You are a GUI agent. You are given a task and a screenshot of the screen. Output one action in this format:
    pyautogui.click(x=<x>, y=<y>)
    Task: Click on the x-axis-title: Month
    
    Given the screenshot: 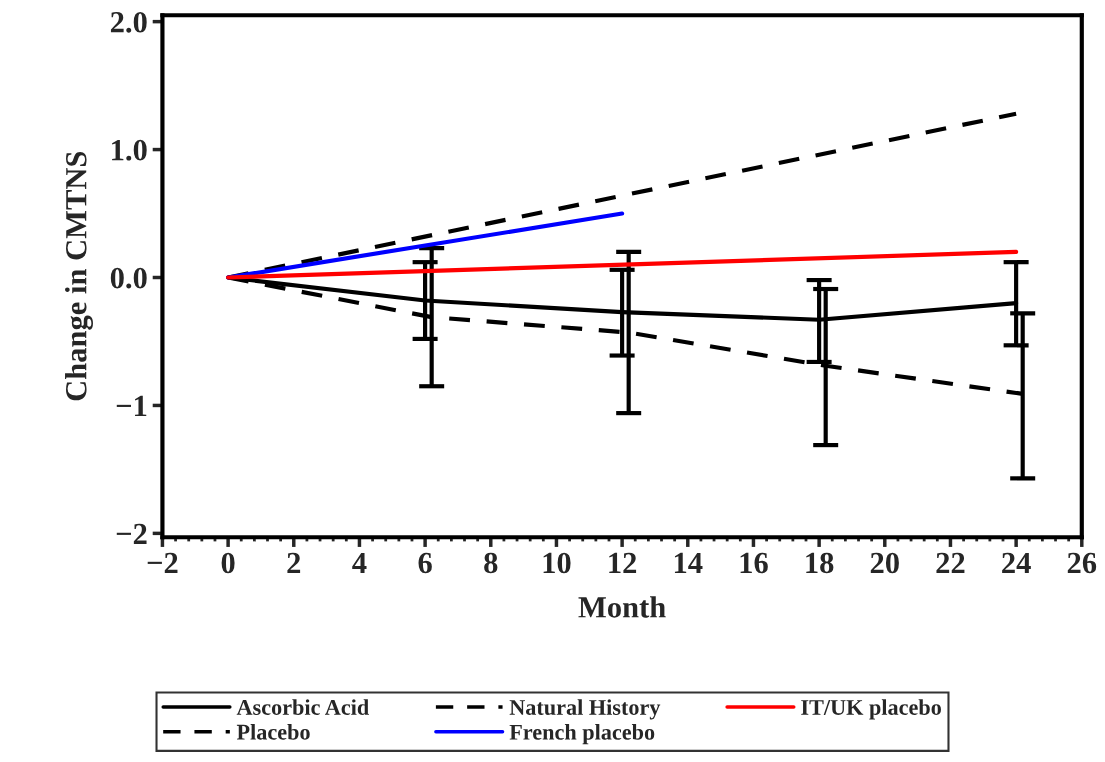 What is the action you would take?
    pyautogui.click(x=622, y=607)
    